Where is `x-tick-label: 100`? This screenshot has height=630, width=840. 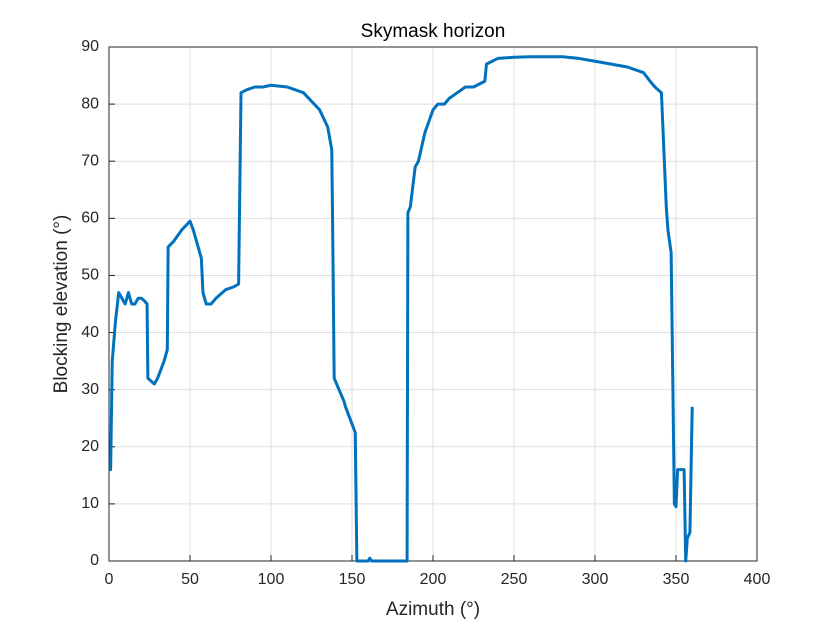 x-tick-label: 100 is located at coordinates (271, 579).